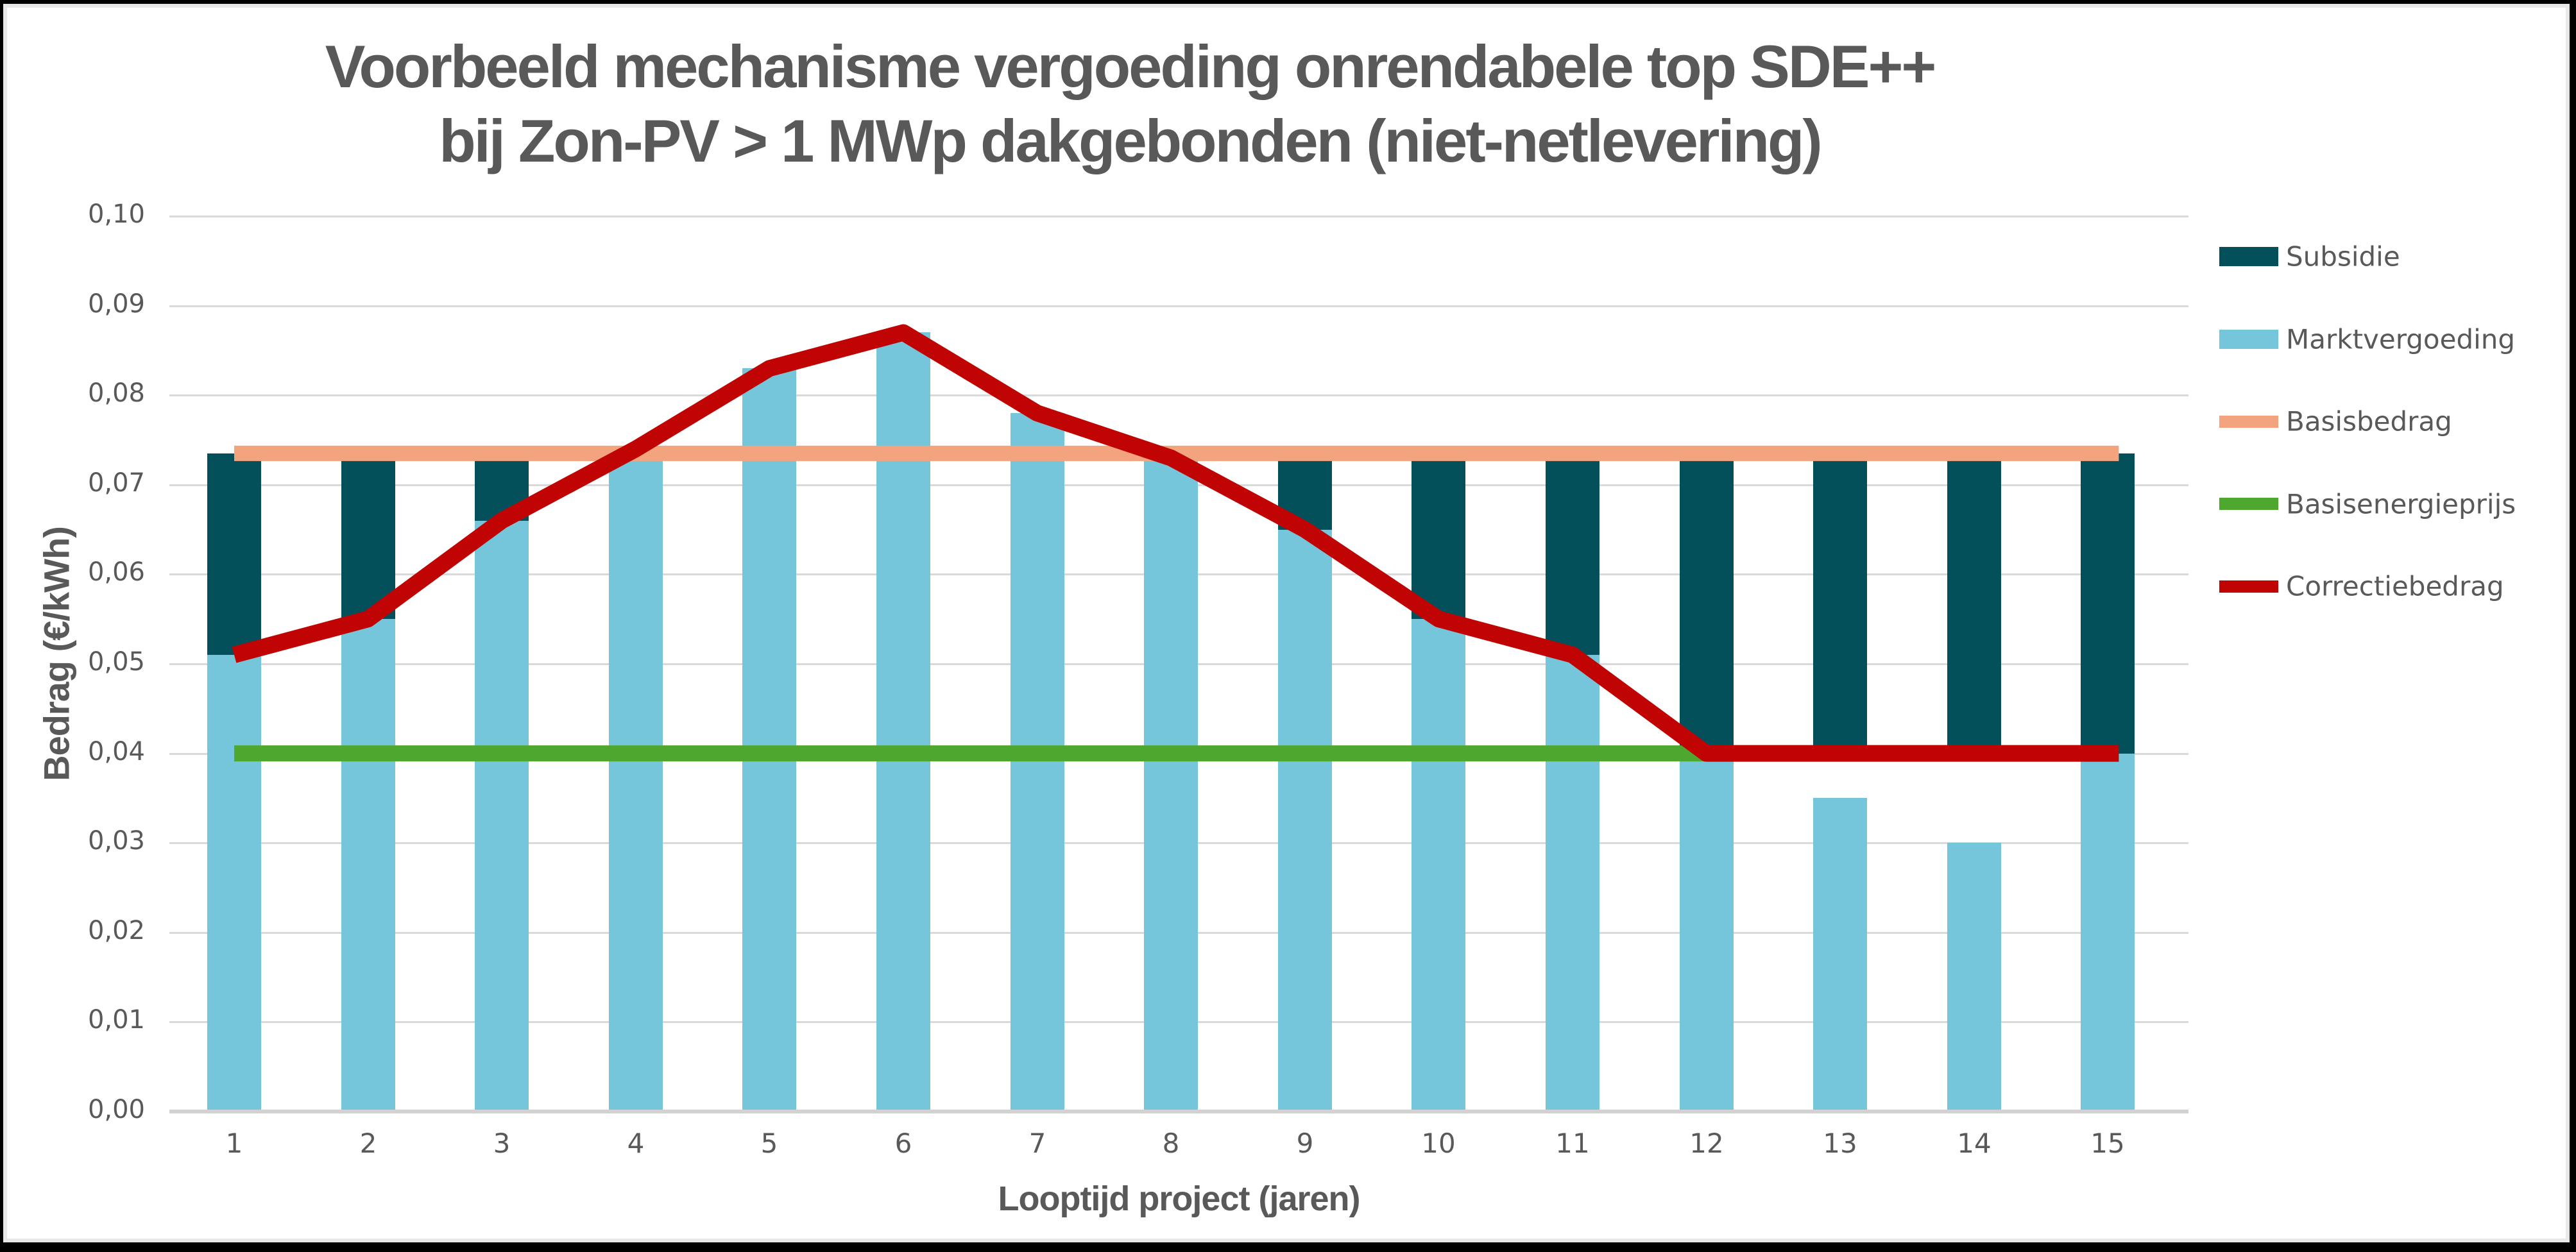  Describe the element at coordinates (1706, 1144) in the screenshot. I see `x-tick-label-12: 12` at that location.